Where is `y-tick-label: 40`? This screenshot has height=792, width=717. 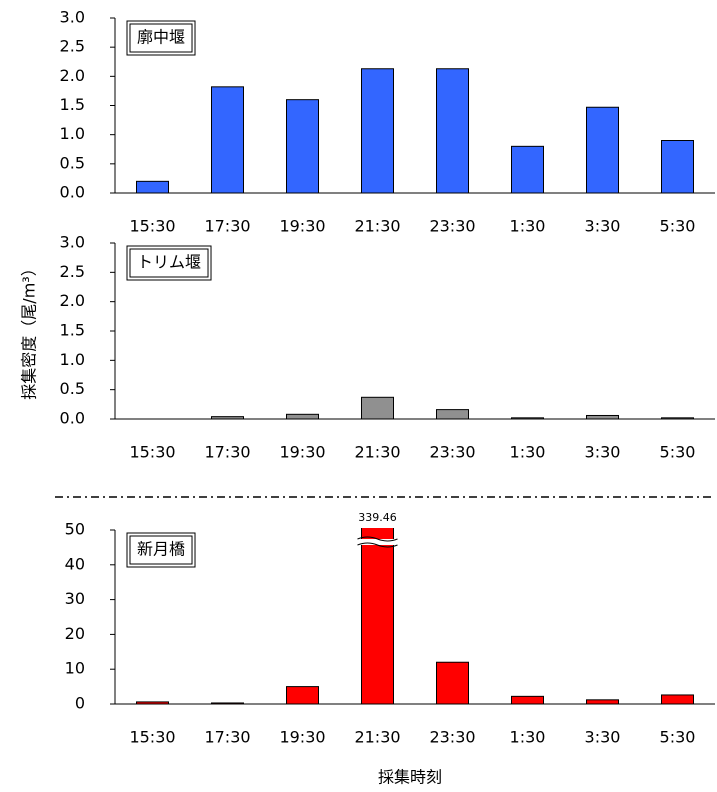
y-tick-label: 40 is located at coordinates (75, 563).